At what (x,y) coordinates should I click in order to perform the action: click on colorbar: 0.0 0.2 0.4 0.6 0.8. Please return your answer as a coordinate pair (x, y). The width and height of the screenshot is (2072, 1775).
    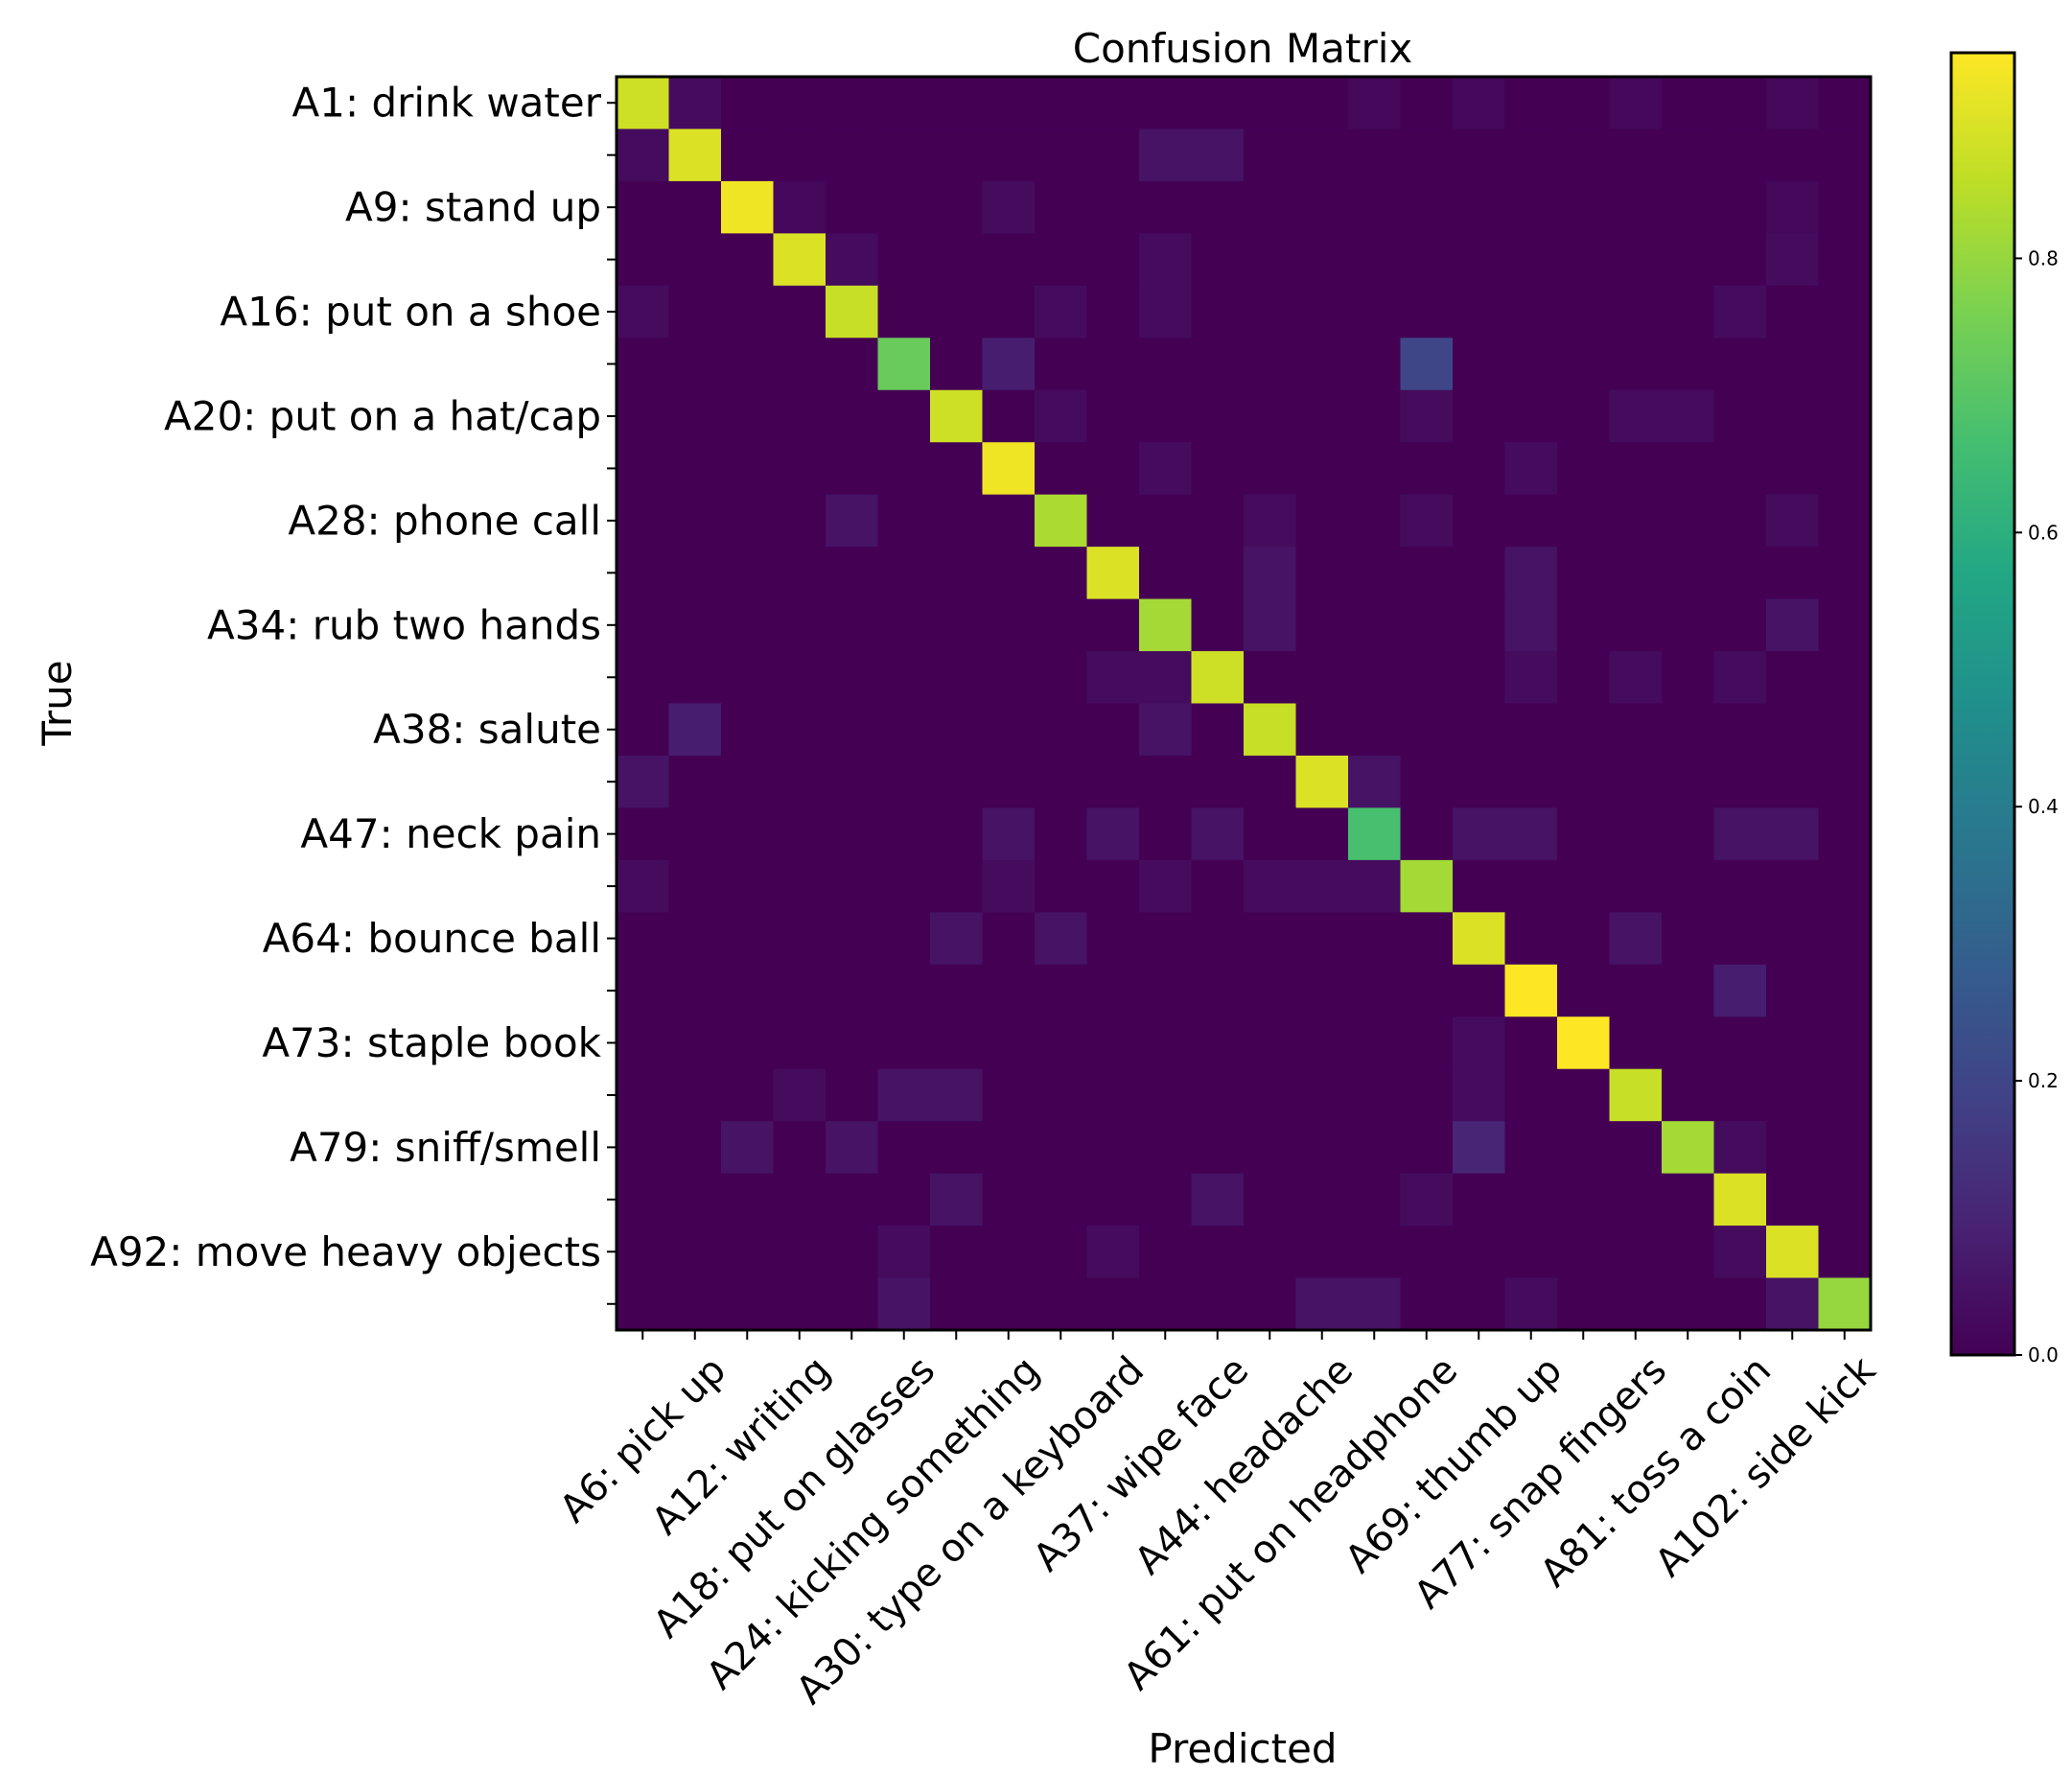
    Looking at the image, I should click on (2004, 708).